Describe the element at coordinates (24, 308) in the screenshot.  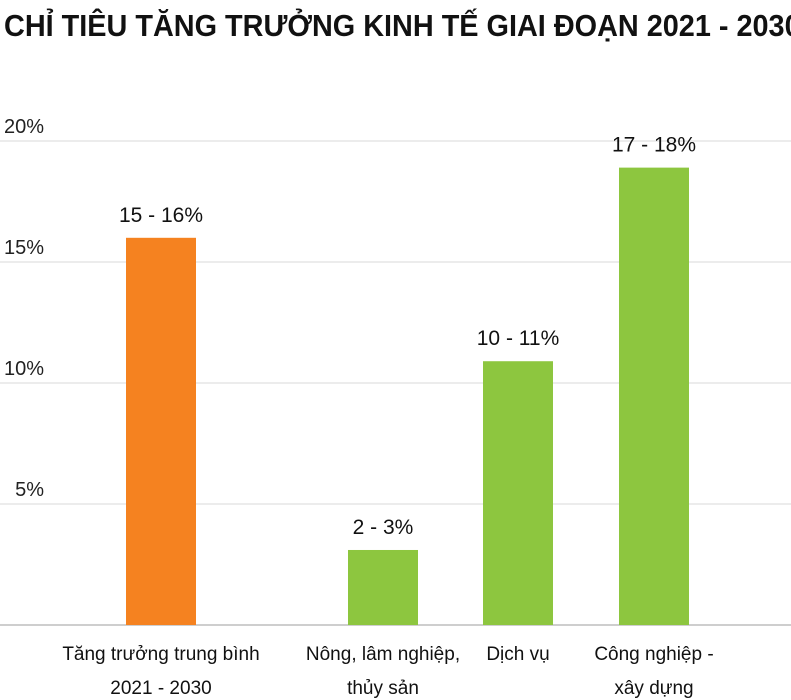
I see `y-axis-ticks: 5% 10% 15% 20%` at that location.